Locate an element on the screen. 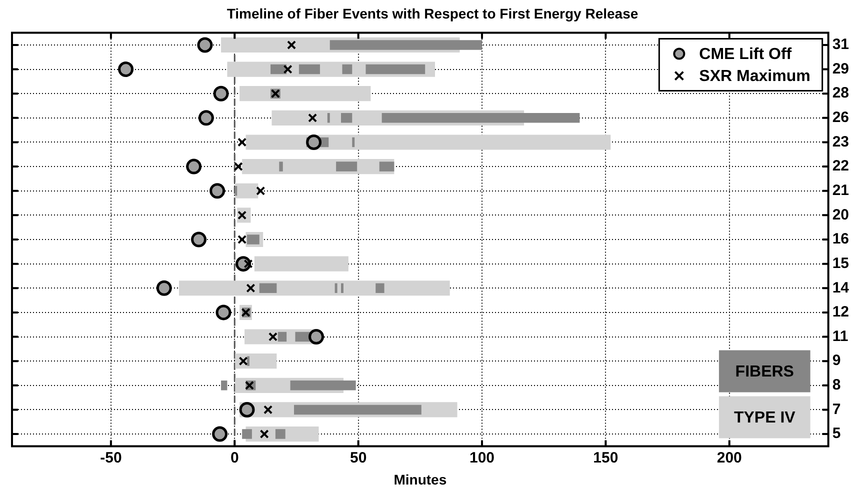 The image size is (857, 497). y-tick-label: 20 is located at coordinates (841, 215).